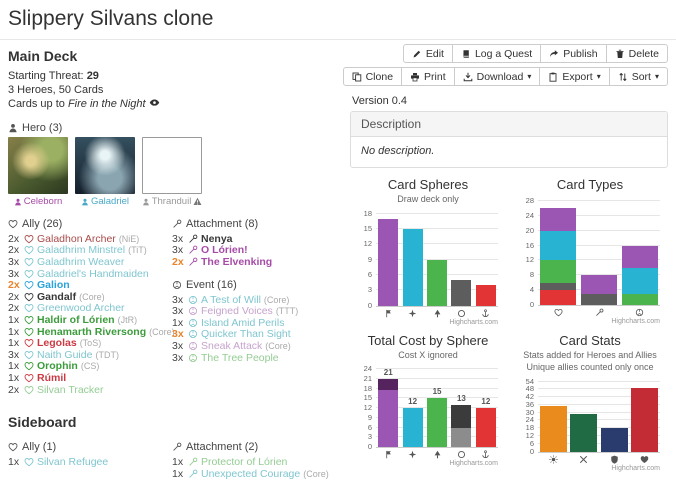 The height and width of the screenshot is (491, 676). Describe the element at coordinates (93, 273) in the screenshot. I see `card-name-link: Galadriel's Handmaiden` at that location.